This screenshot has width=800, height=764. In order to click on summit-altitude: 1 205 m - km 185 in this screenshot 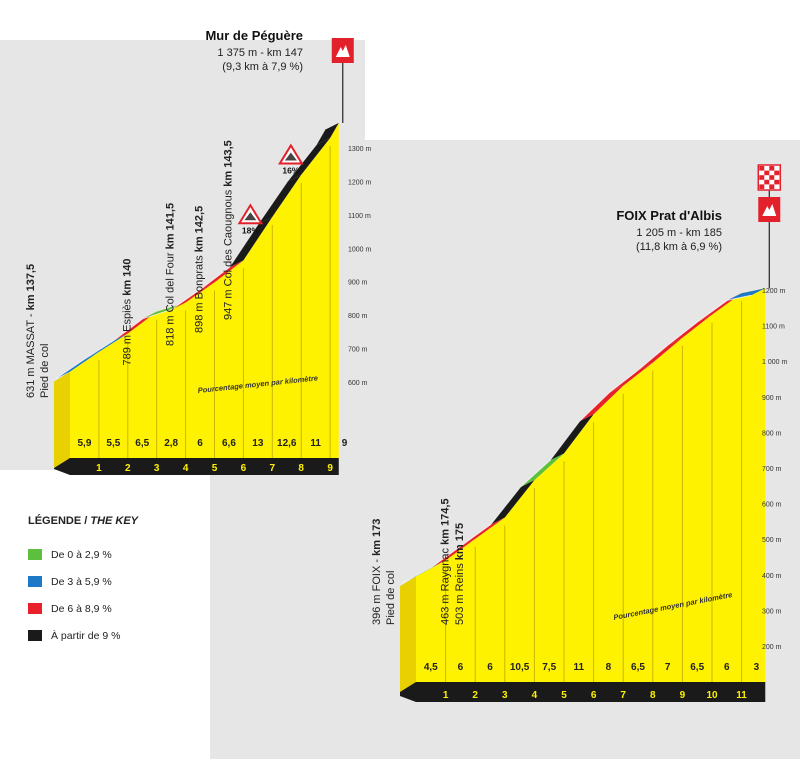, I will do `click(679, 233)`.